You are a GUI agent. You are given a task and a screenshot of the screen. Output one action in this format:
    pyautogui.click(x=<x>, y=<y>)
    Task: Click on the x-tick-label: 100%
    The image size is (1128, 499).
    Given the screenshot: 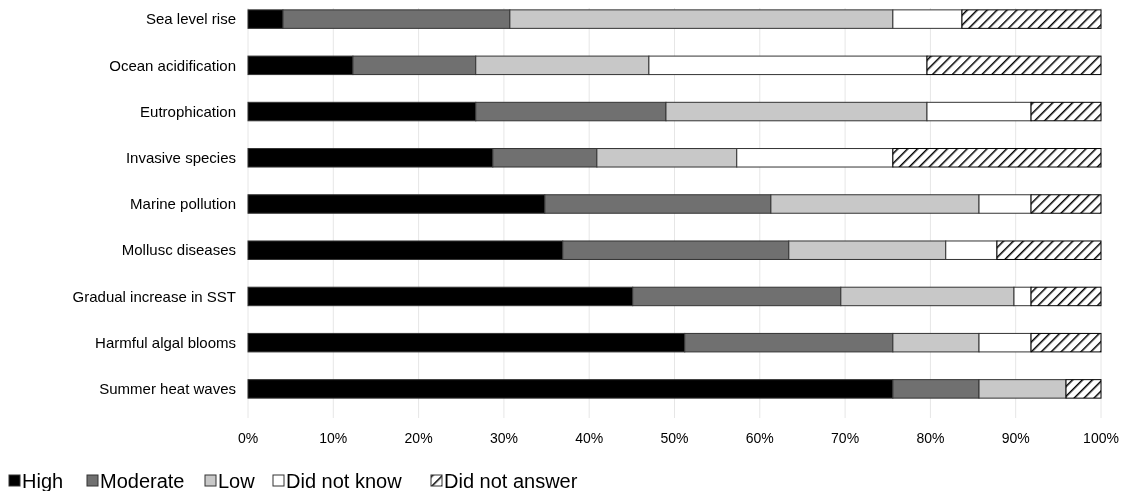 What is the action you would take?
    pyautogui.click(x=1101, y=437)
    